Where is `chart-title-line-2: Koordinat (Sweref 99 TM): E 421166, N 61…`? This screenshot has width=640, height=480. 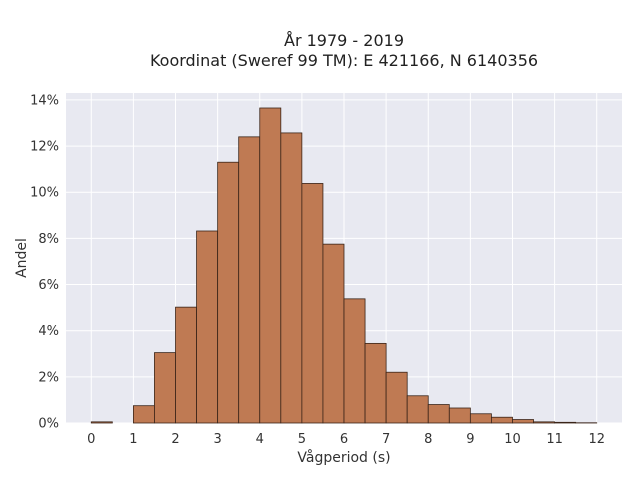 chart-title-line-2: Koordinat (Sweref 99 TM): E 421166, N 61… is located at coordinates (344, 60).